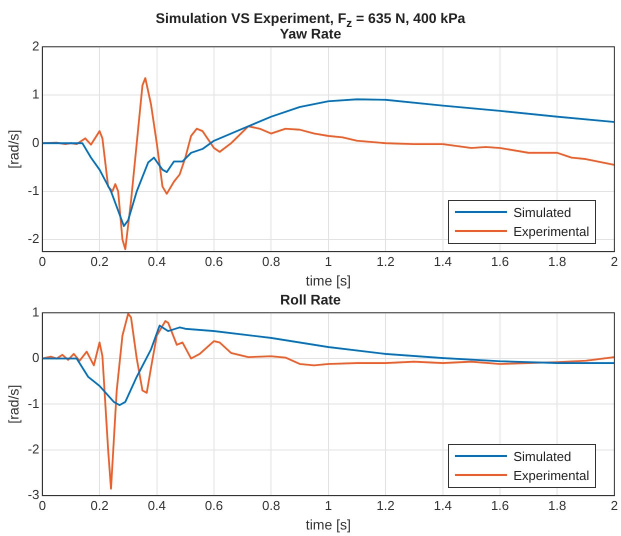 This screenshot has width=621, height=536. I want to click on chart-title: Roll Rate, so click(311, 299).